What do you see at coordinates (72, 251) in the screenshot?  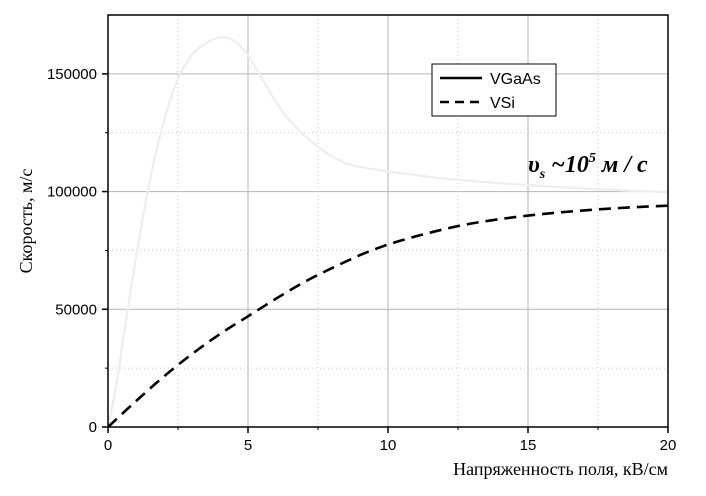 I see `y-tick-labels: 0 50000 100000 150000` at bounding box center [72, 251].